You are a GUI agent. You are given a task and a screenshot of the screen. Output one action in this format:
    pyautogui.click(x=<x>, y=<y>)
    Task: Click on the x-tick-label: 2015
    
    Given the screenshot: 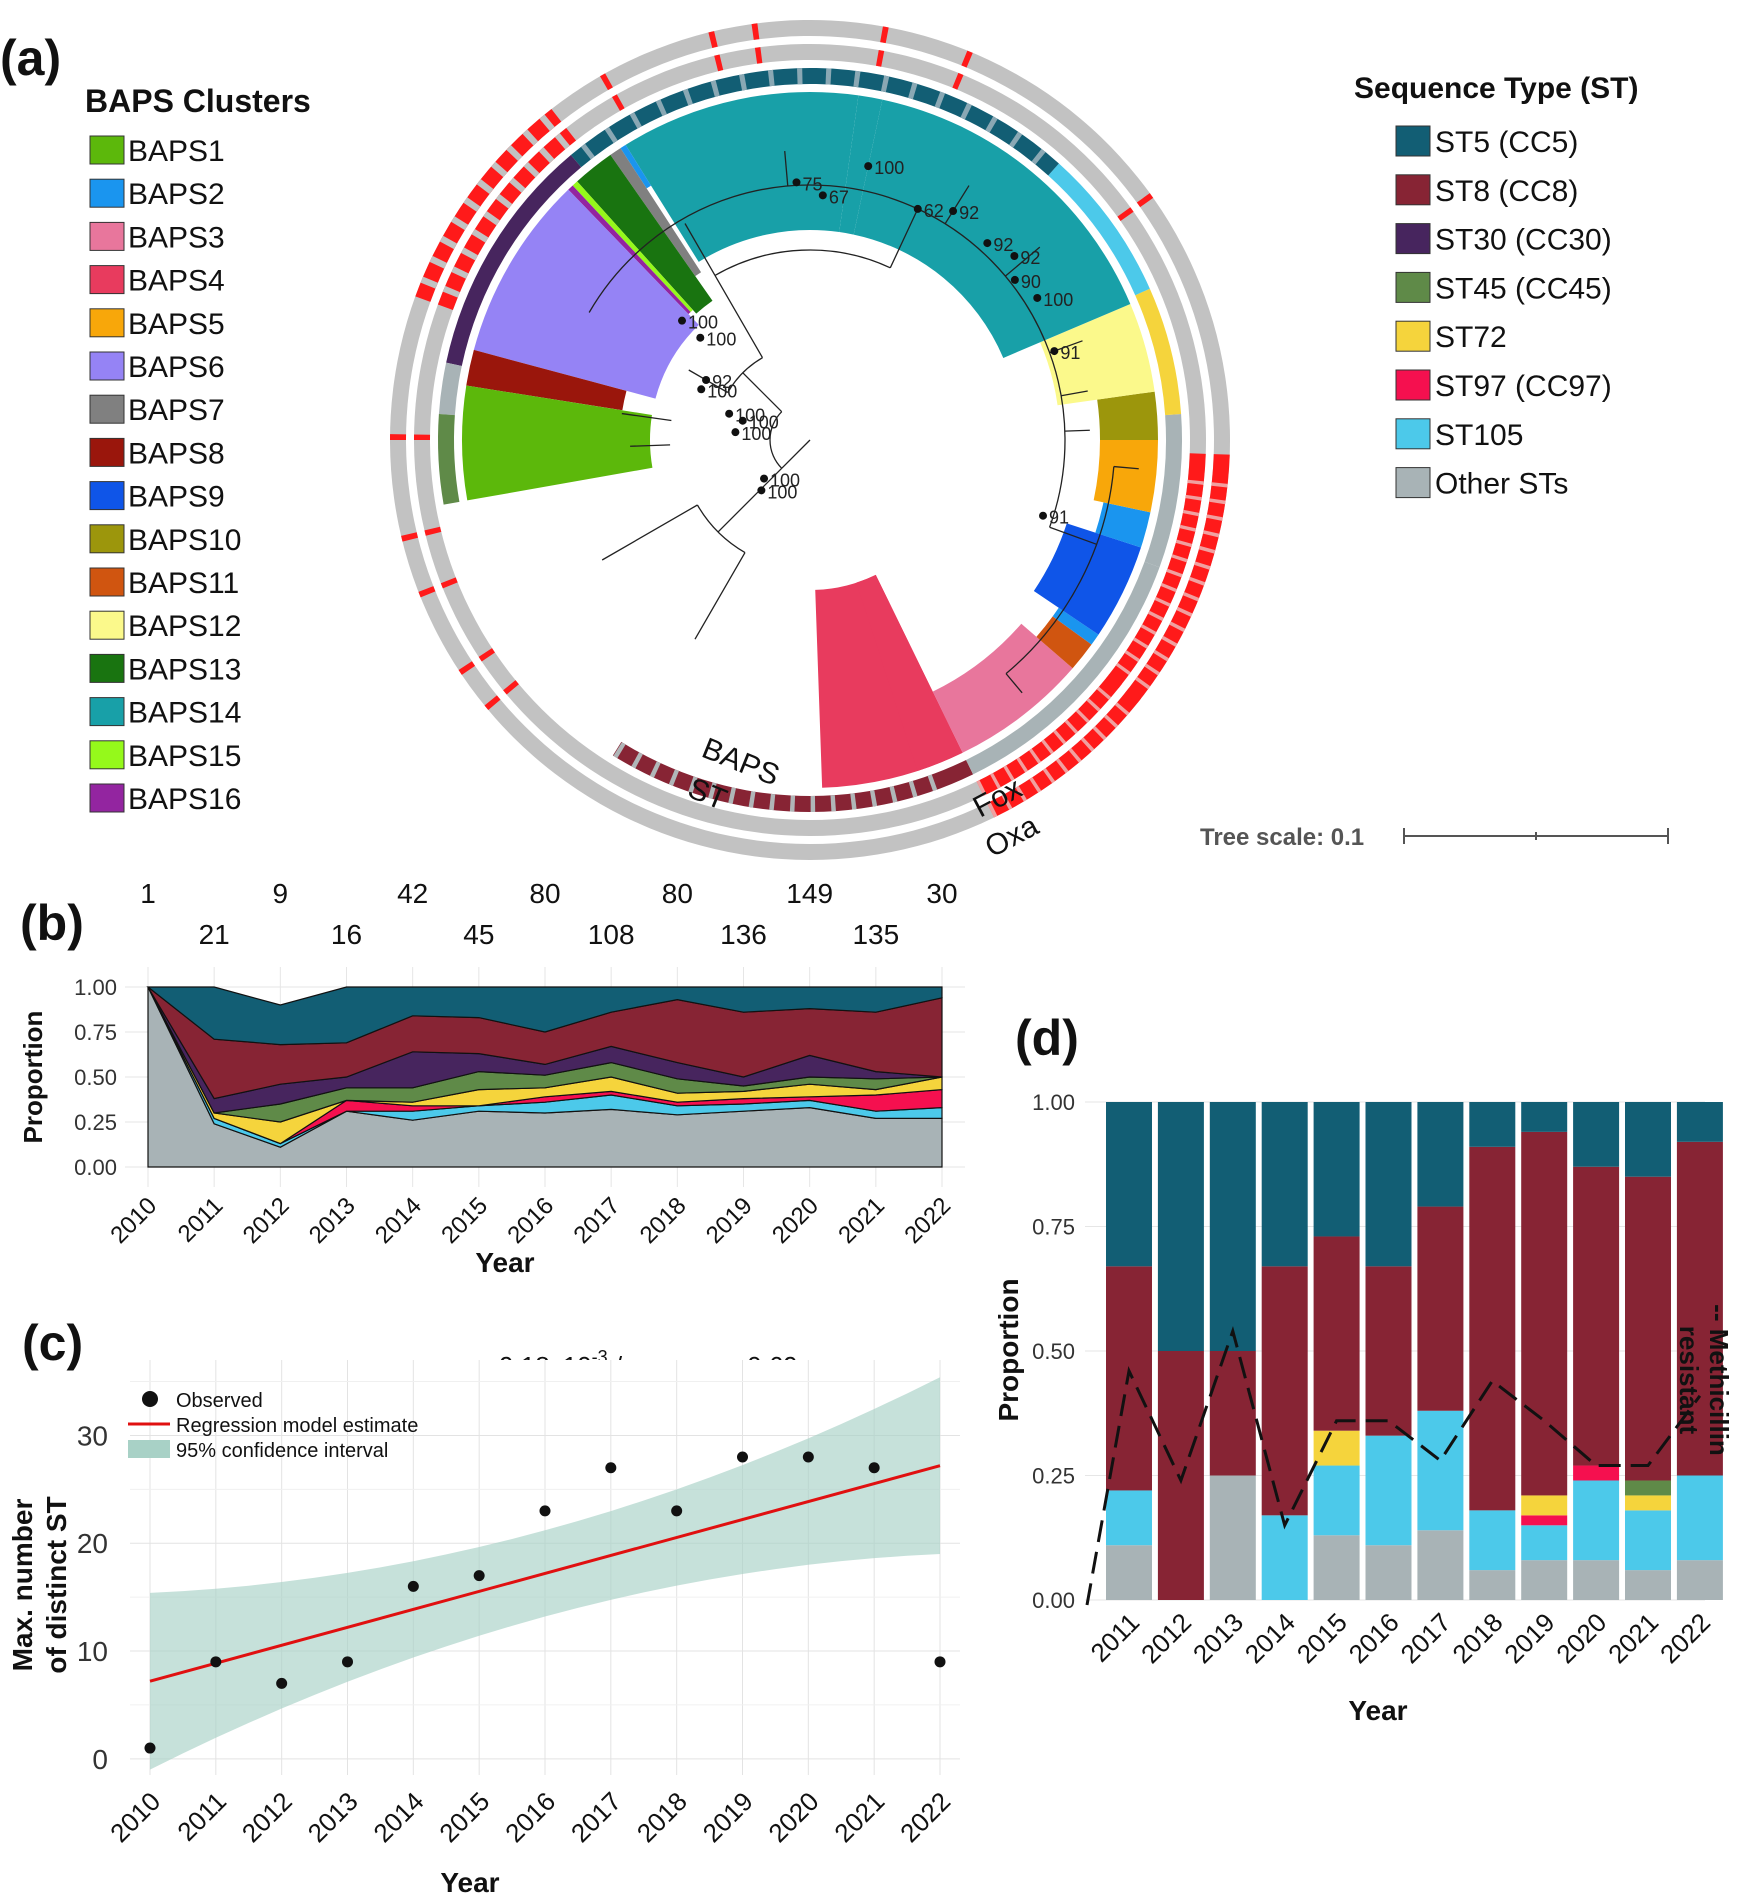 What is the action you would take?
    pyautogui.click(x=464, y=1817)
    